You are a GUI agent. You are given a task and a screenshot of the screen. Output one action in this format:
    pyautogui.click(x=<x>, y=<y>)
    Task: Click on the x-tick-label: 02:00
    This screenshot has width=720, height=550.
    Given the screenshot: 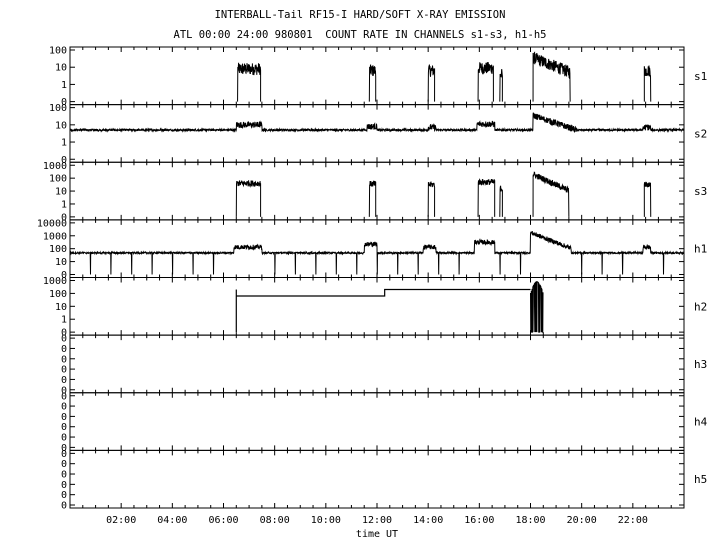 What is the action you would take?
    pyautogui.click(x=121, y=520)
    